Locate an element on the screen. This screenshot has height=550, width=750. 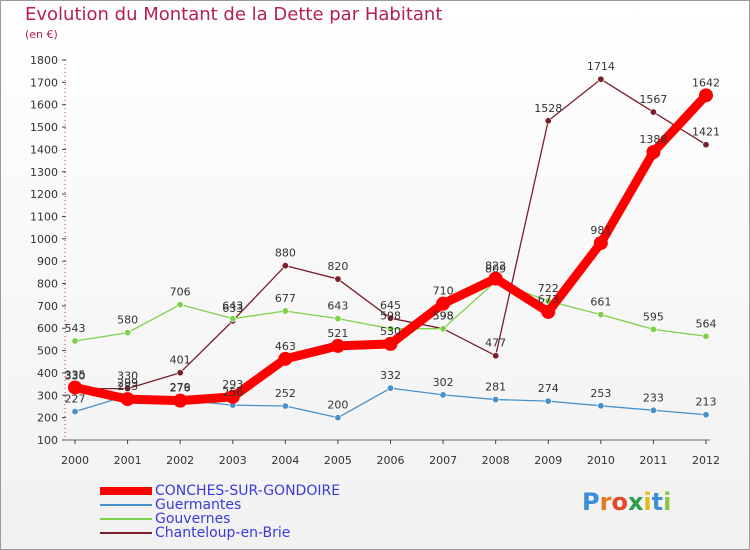
logo-letter: P is located at coordinates (591, 502).